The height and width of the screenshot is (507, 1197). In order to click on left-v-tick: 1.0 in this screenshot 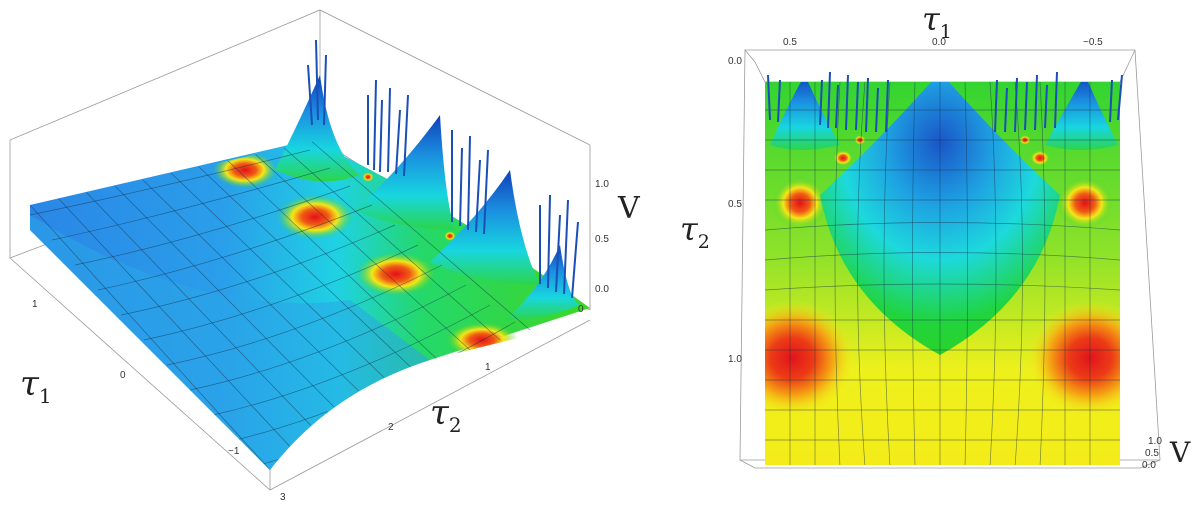, I will do `click(602, 184)`.